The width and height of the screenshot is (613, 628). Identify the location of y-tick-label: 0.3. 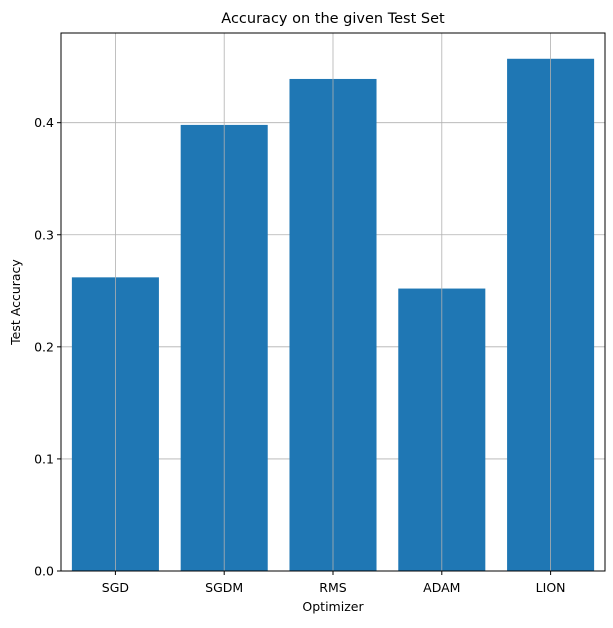
(44, 234).